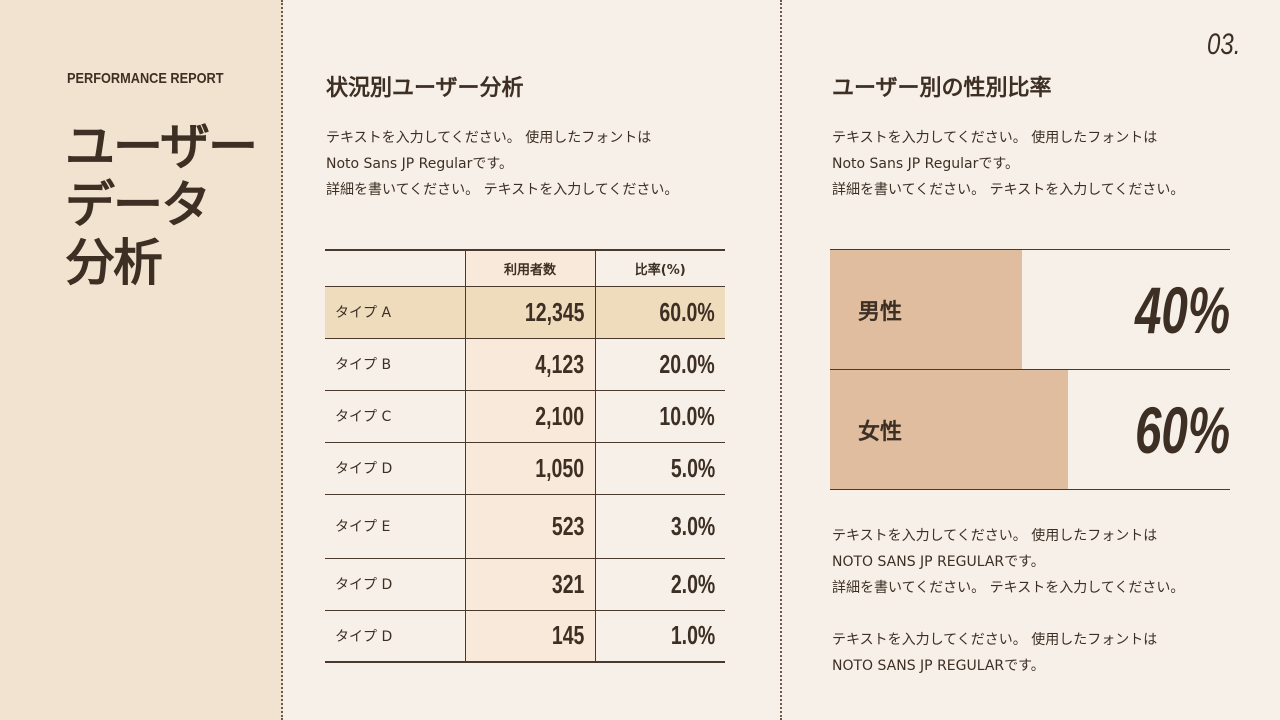 This screenshot has height=720, width=1280. I want to click on header-cell, so click(395, 268).